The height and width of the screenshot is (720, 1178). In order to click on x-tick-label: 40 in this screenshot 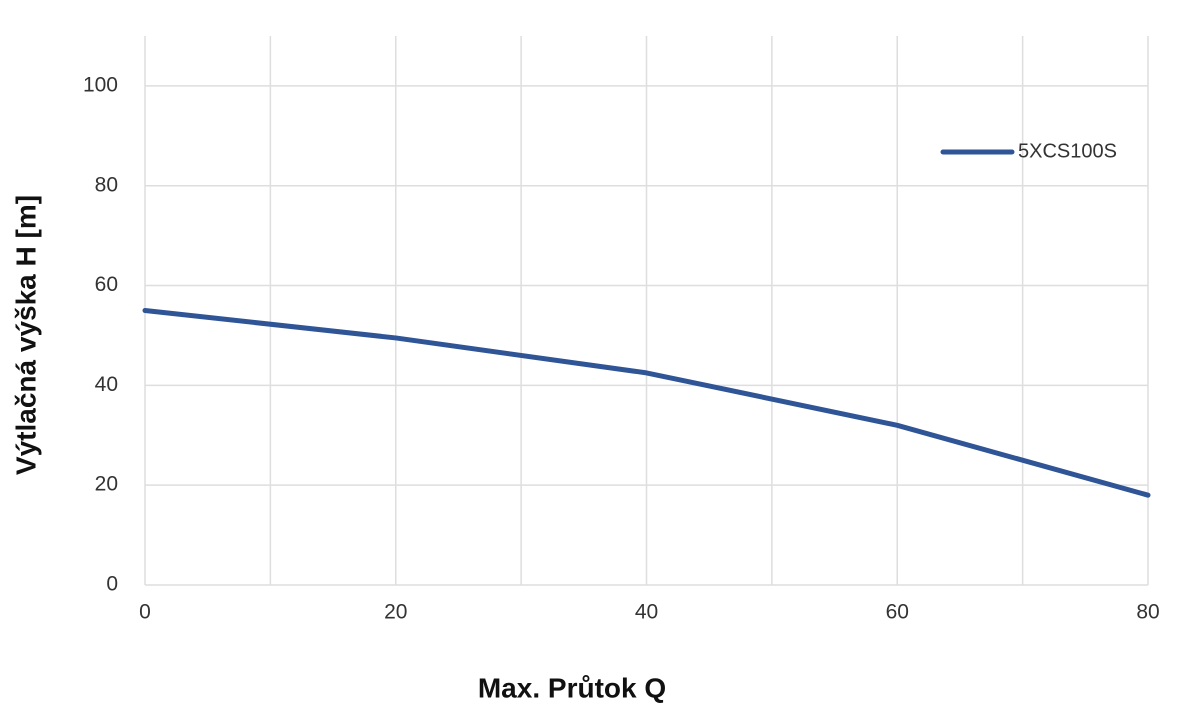, I will do `click(646, 612)`.